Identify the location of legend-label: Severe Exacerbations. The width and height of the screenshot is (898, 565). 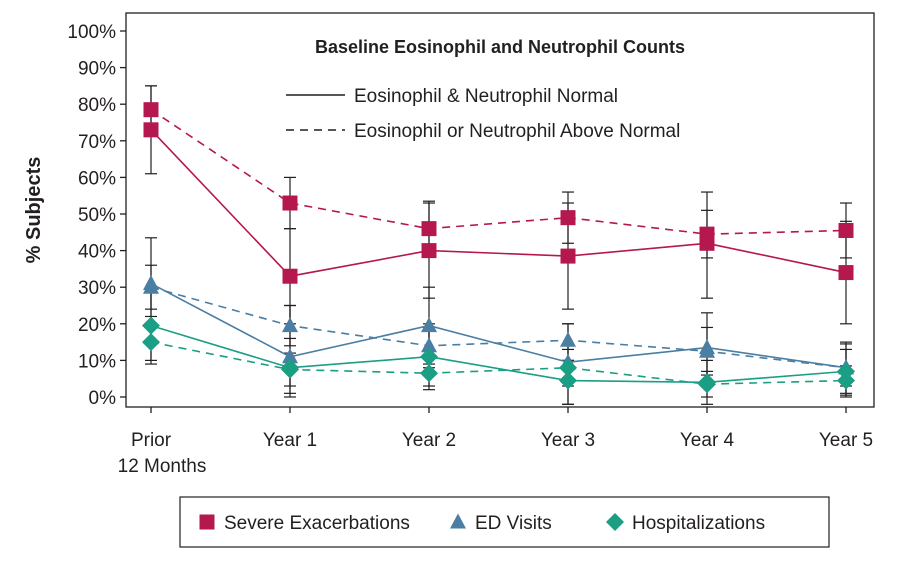
(317, 523).